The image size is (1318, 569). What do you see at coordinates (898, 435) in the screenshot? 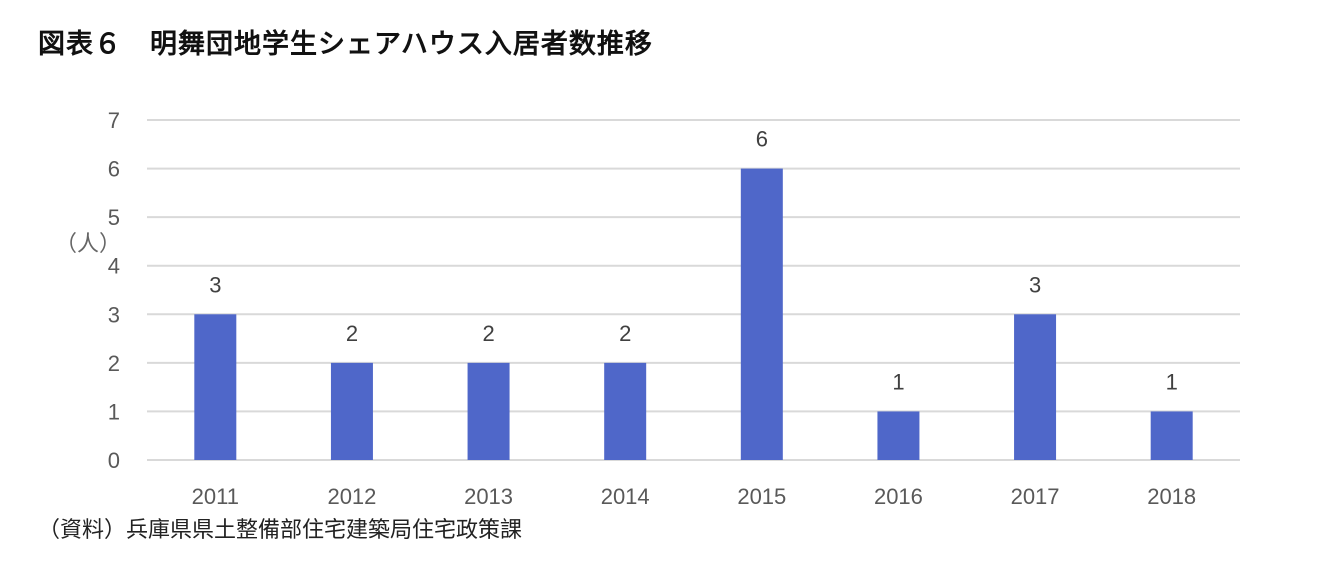
I see `bar-2016` at bounding box center [898, 435].